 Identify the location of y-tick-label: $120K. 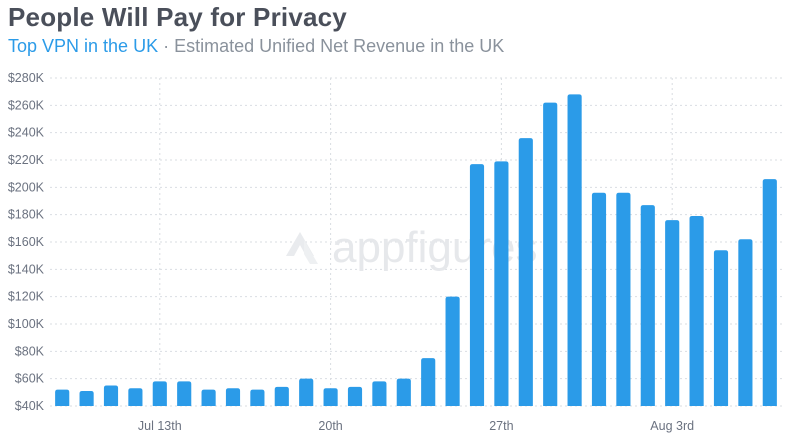
(26, 297).